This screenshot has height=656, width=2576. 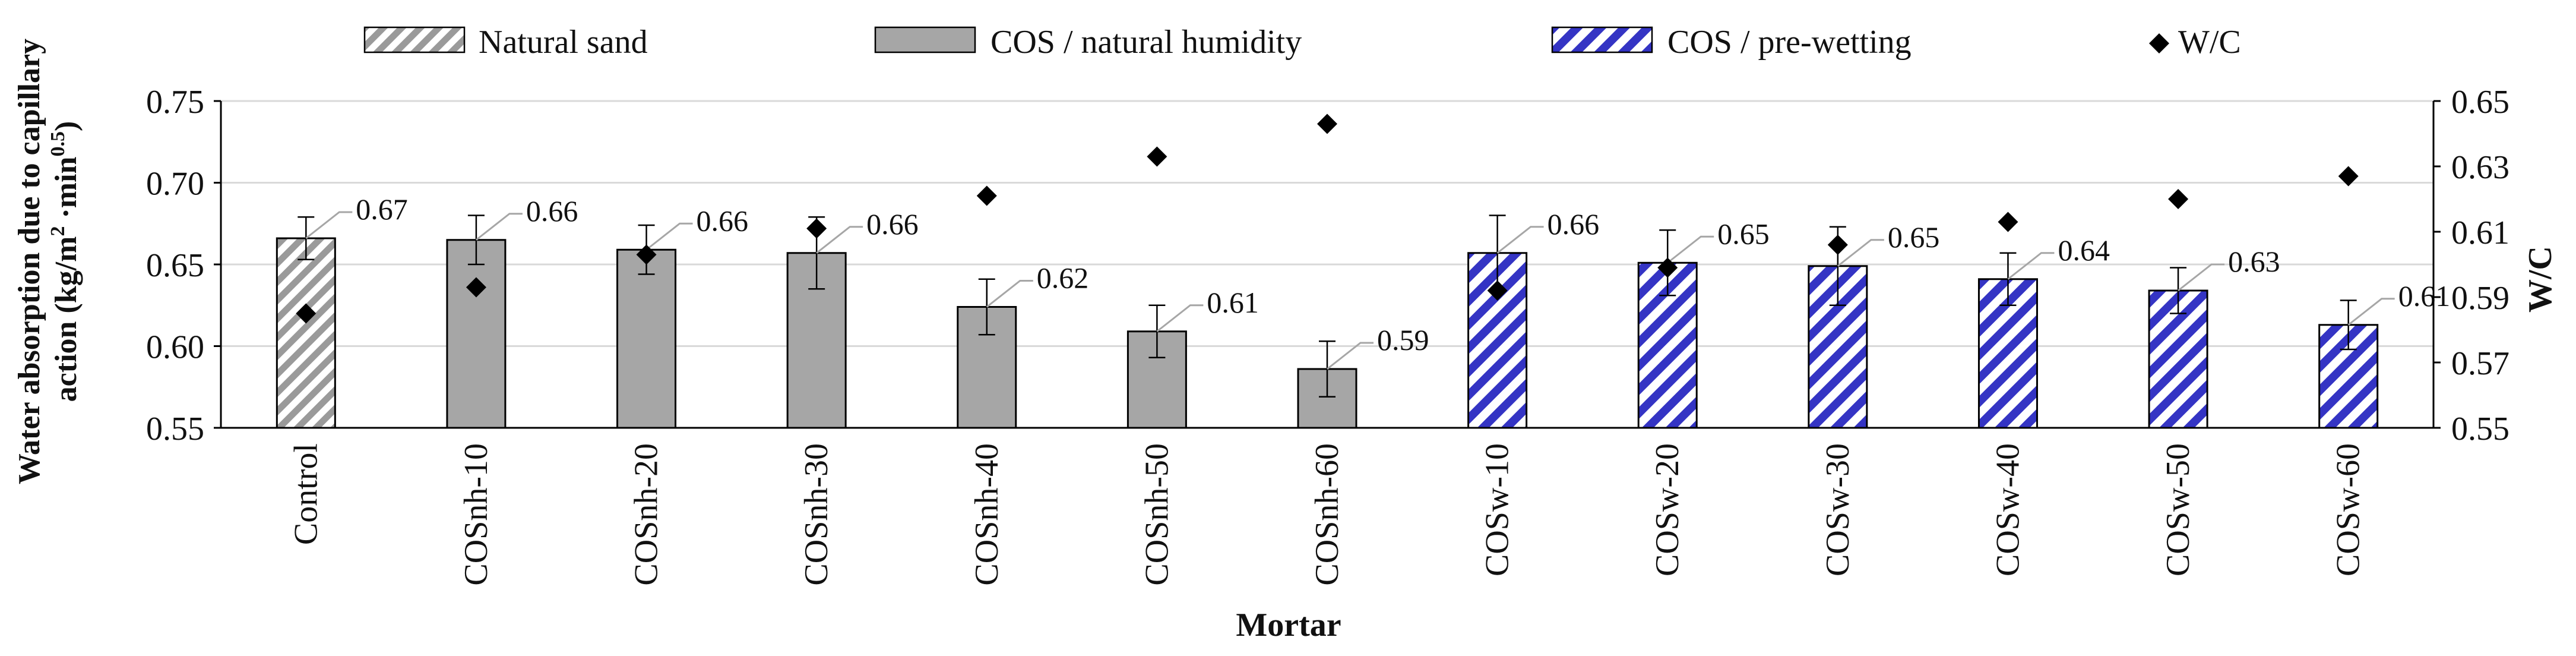 What do you see at coordinates (2540, 279) in the screenshot?
I see `y2-axis-title: W/C` at bounding box center [2540, 279].